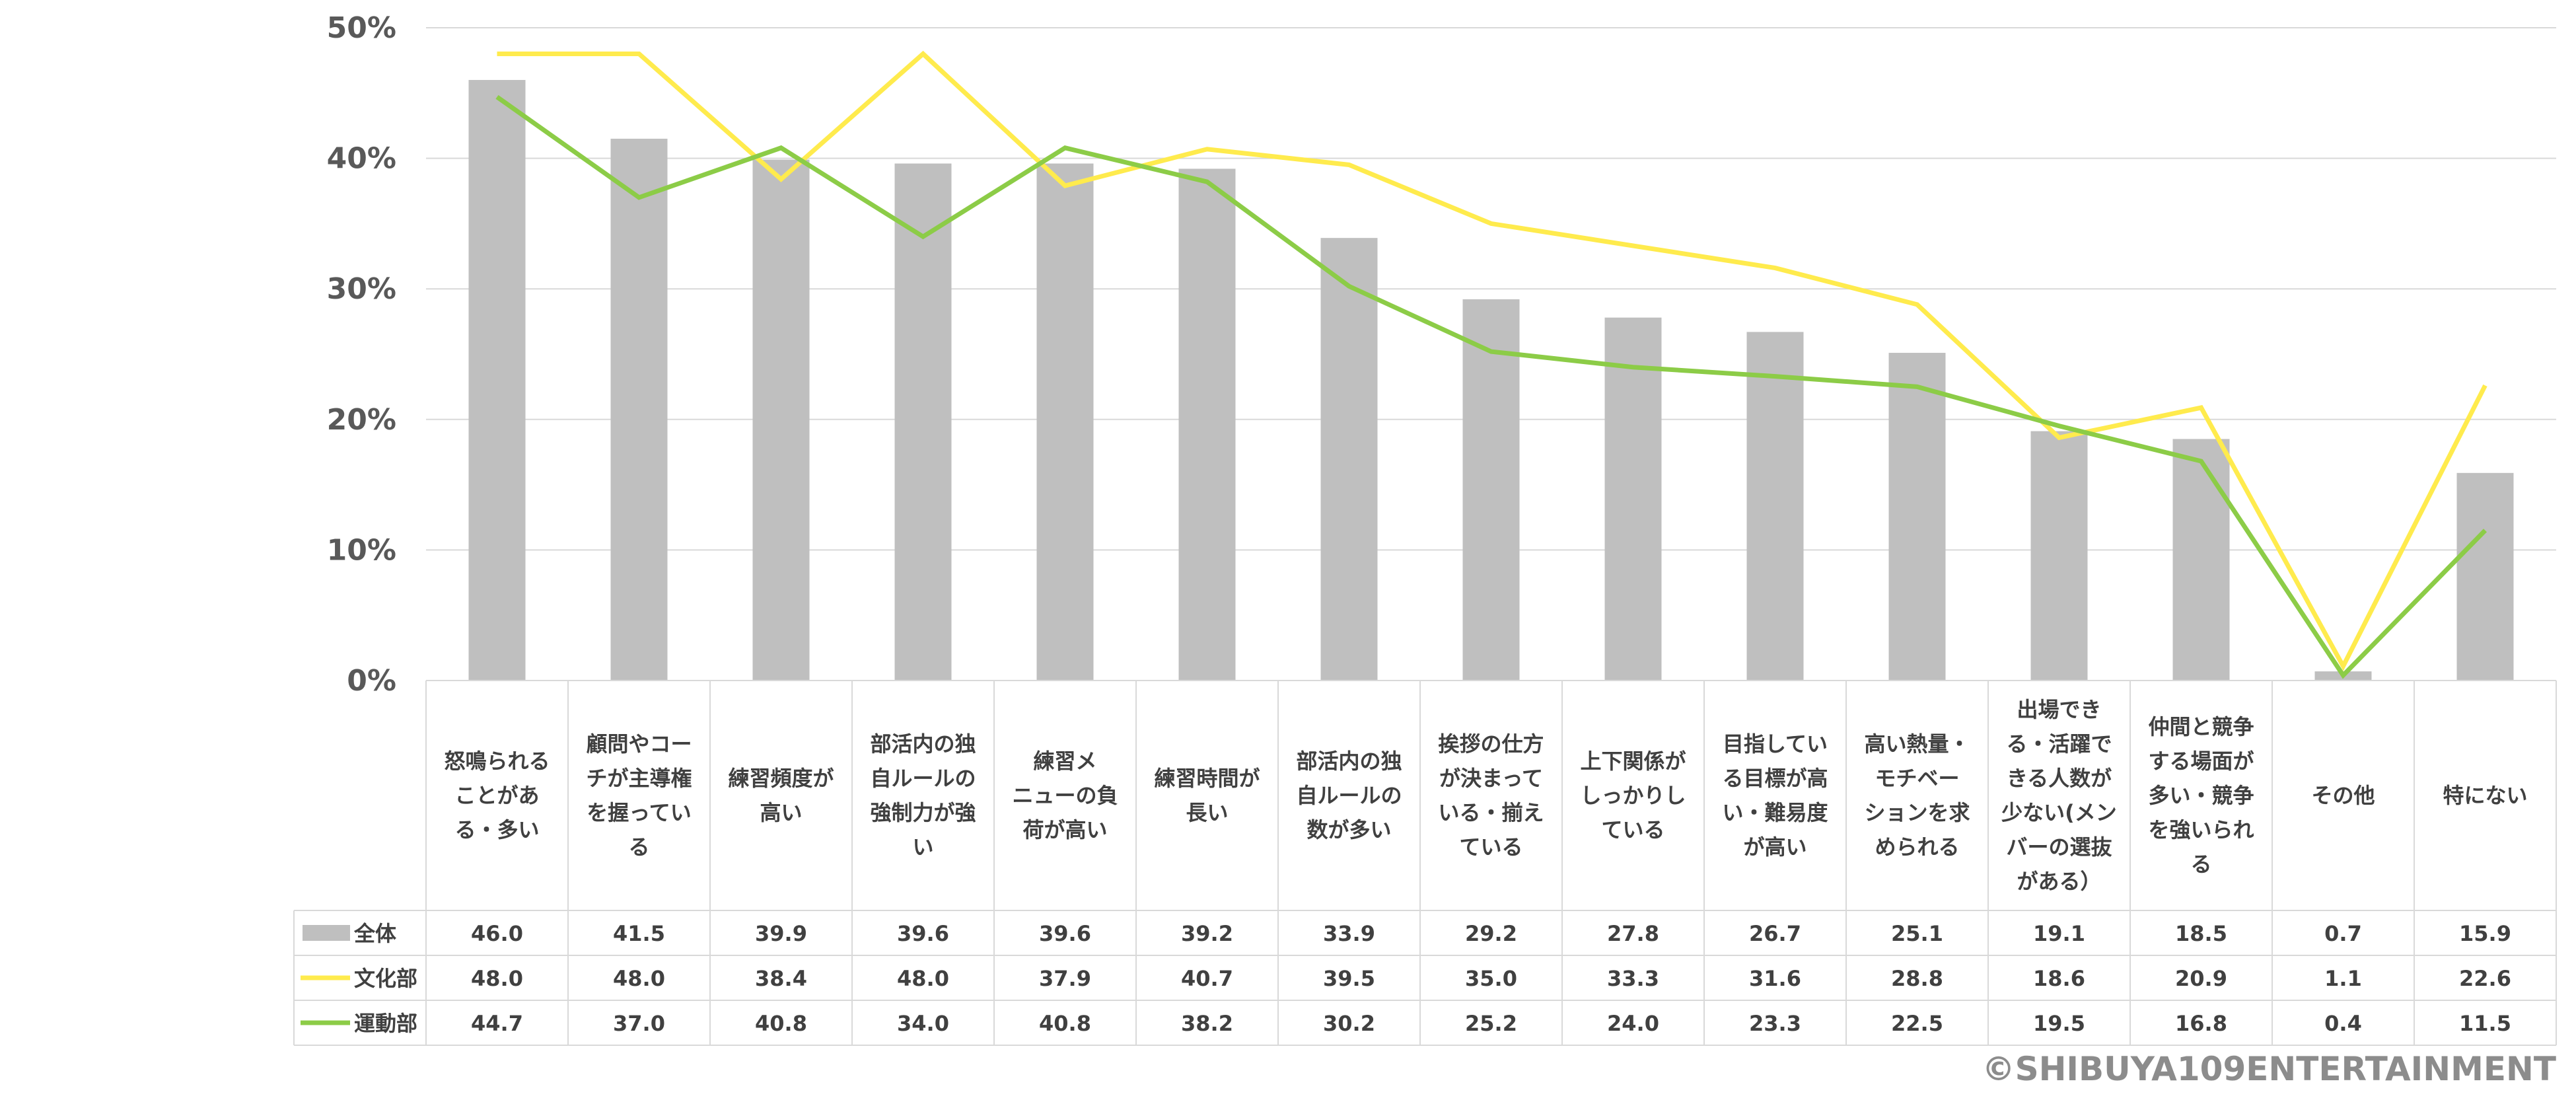 Image resolution: width=2576 pixels, height=1108 pixels. What do you see at coordinates (2343, 978) in the screenshot?
I see `data-label: 1.1` at bounding box center [2343, 978].